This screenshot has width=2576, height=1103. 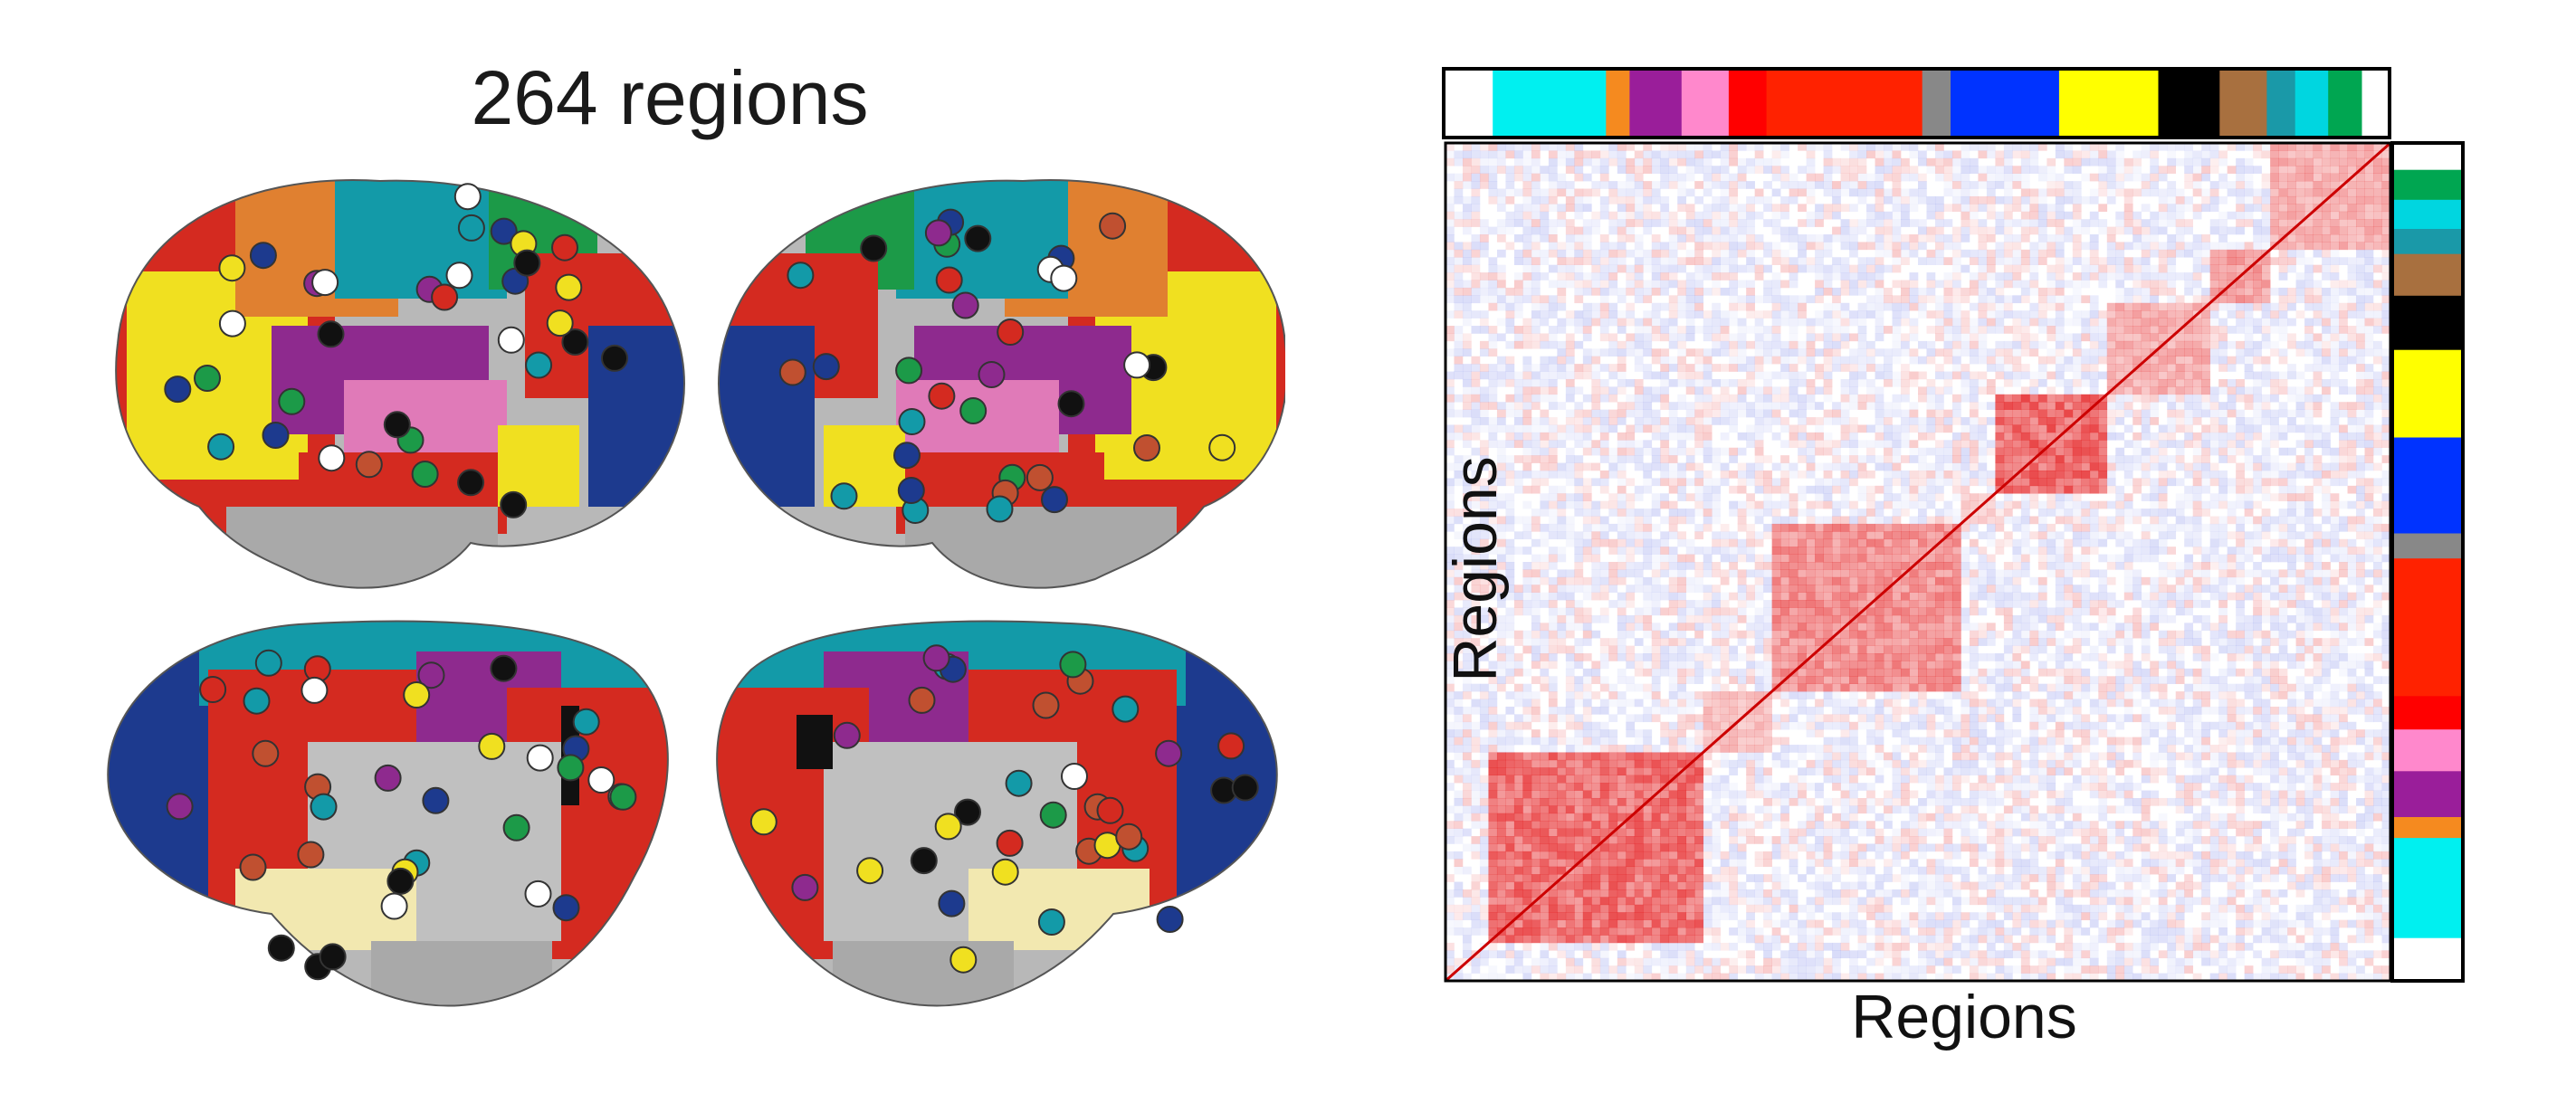 What do you see at coordinates (997, 813) in the screenshot?
I see `right-medial-hemisphere` at bounding box center [997, 813].